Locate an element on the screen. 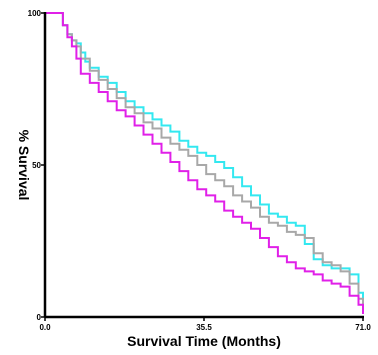  y-tick-label-1: 50 is located at coordinates (36, 165).